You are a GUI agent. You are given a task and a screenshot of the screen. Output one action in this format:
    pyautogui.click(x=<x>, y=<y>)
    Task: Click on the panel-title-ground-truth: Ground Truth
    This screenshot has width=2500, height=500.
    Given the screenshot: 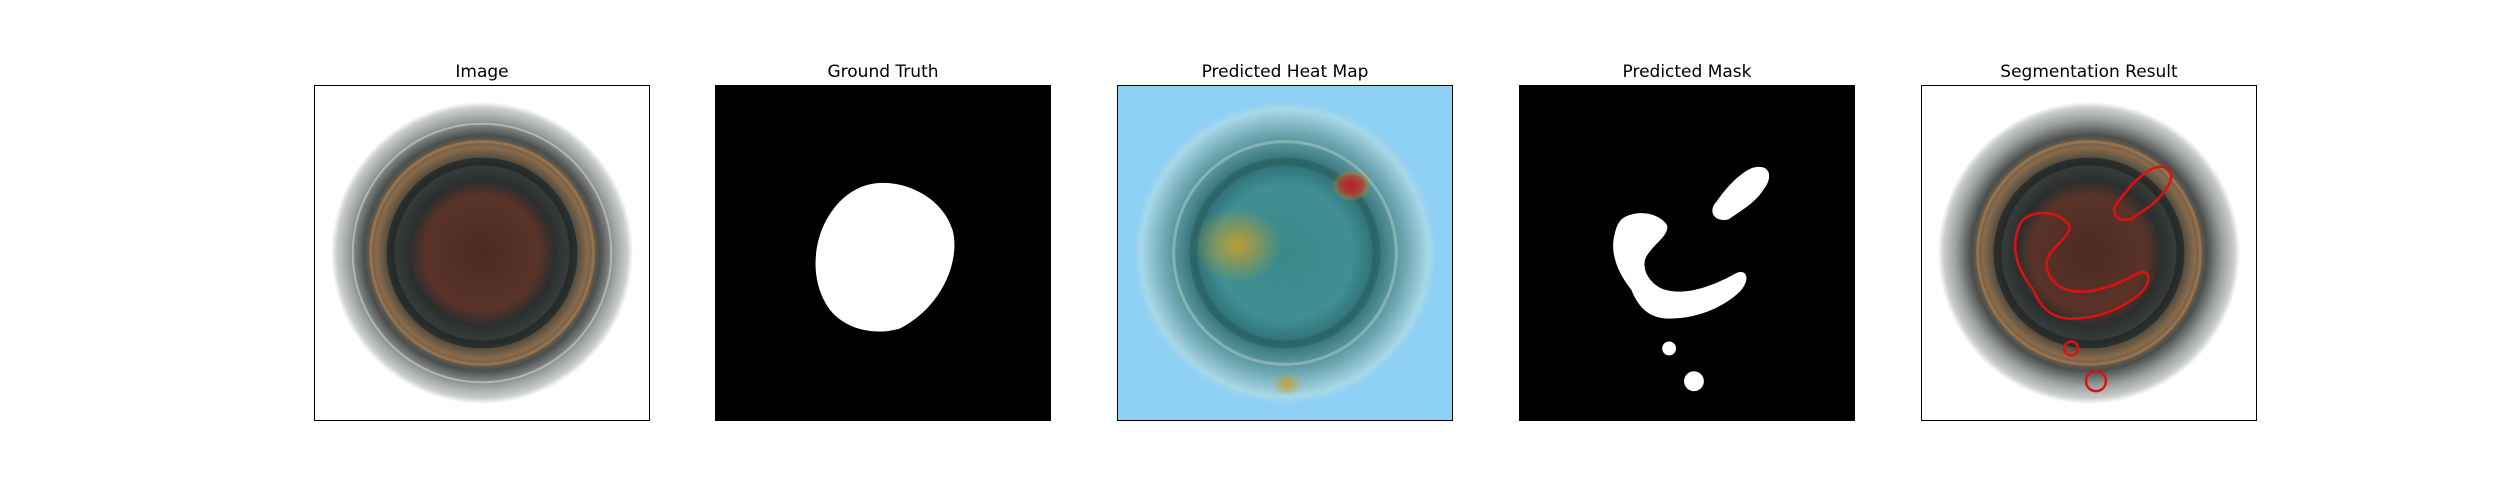 What is the action you would take?
    pyautogui.click(x=883, y=72)
    